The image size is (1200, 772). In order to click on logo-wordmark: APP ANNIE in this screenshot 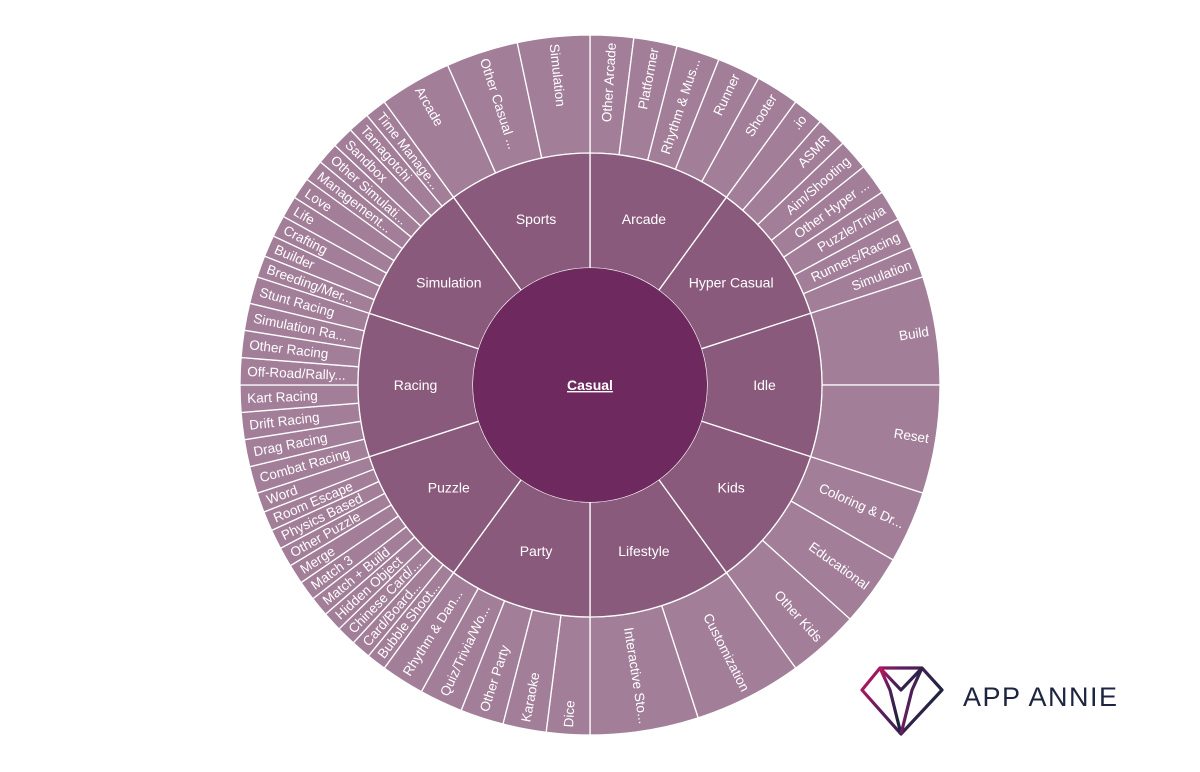, I will do `click(1041, 697)`.